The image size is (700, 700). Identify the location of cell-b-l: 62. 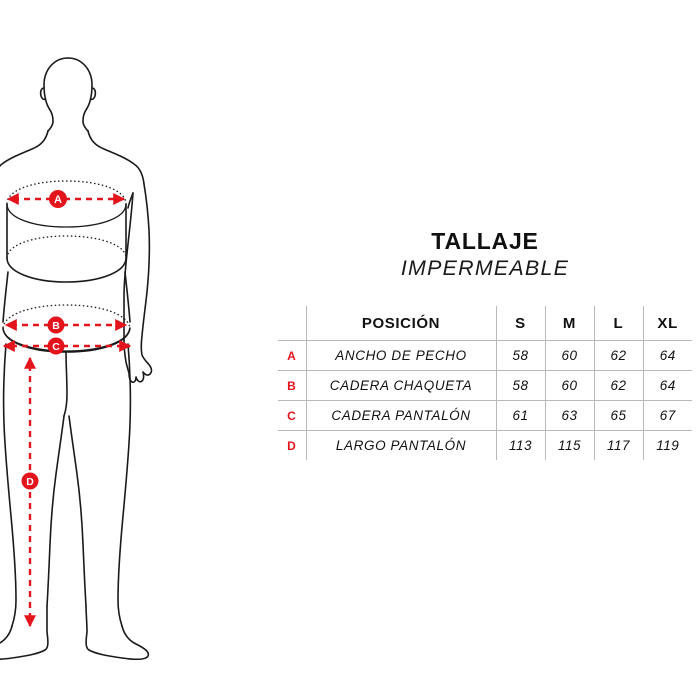
(618, 385).